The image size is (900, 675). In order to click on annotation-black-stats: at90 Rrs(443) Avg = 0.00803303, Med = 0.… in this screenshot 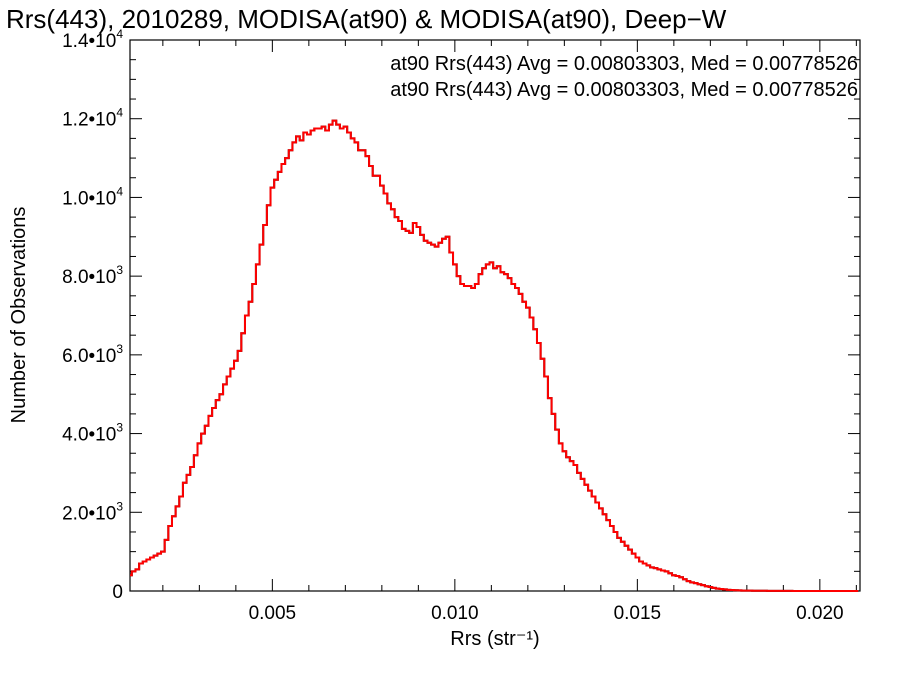, I will do `click(624, 64)`.